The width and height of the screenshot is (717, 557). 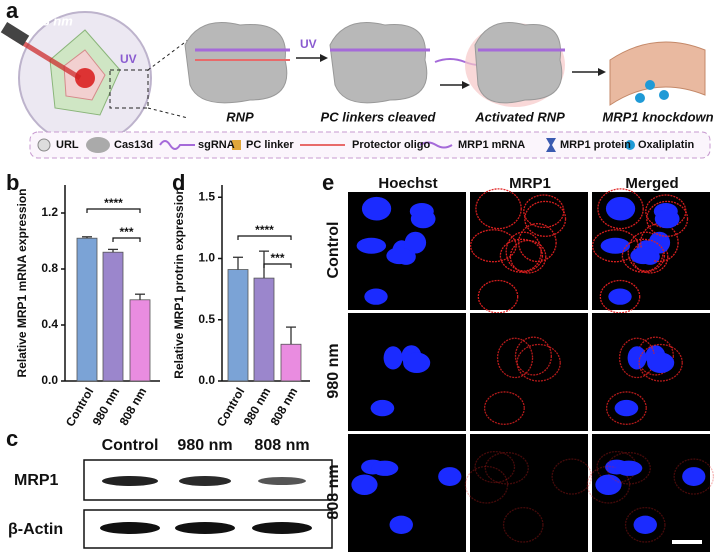 I want to click on row-label: MRP1, so click(x=36, y=480).